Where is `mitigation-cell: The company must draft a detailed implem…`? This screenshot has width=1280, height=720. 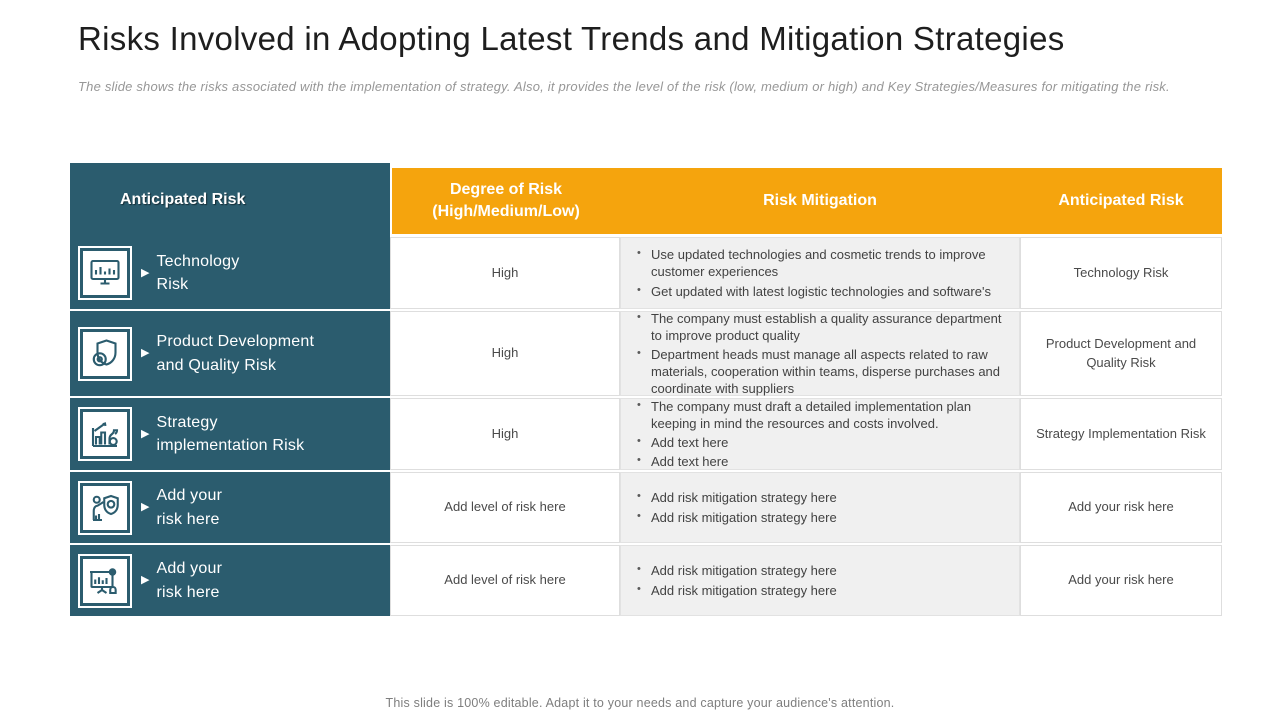
mitigation-cell: The company must draft a detailed implem… is located at coordinates (820, 434).